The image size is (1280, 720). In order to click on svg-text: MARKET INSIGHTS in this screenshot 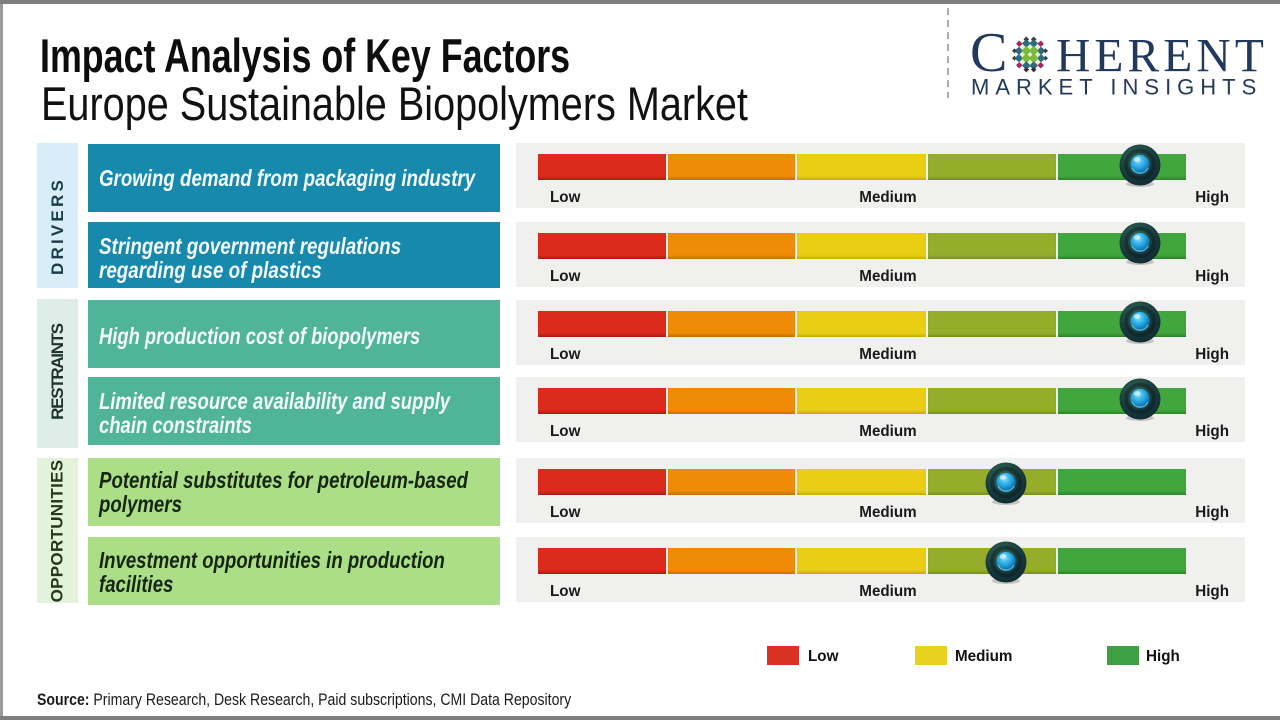, I will do `click(1116, 87)`.